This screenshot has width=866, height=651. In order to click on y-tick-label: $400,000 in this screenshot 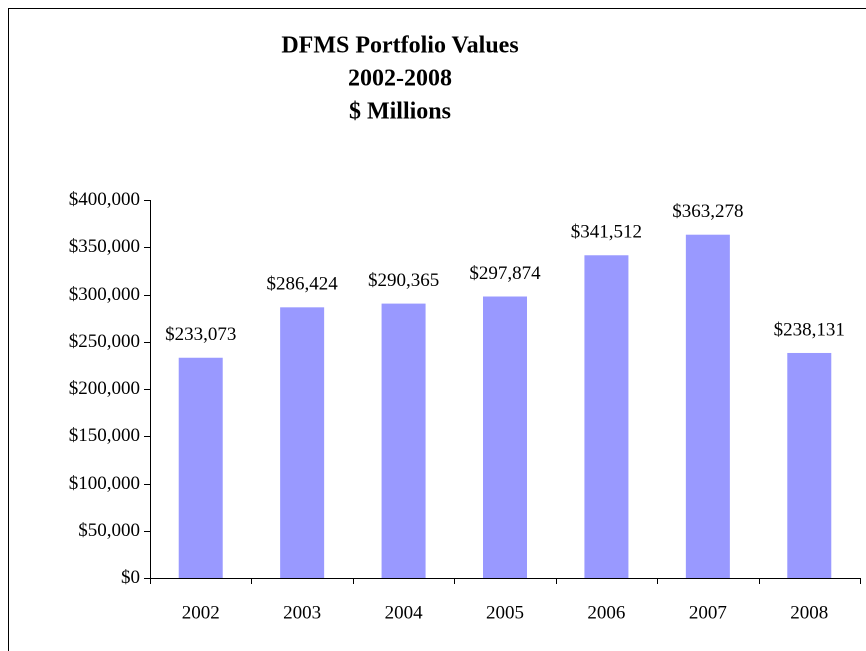, I will do `click(104, 199)`.